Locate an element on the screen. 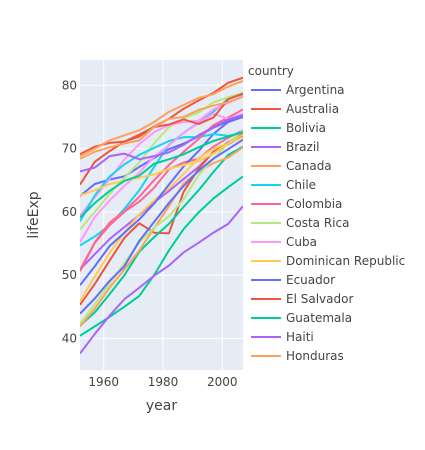  legend-item-label: Argentina is located at coordinates (315, 90).